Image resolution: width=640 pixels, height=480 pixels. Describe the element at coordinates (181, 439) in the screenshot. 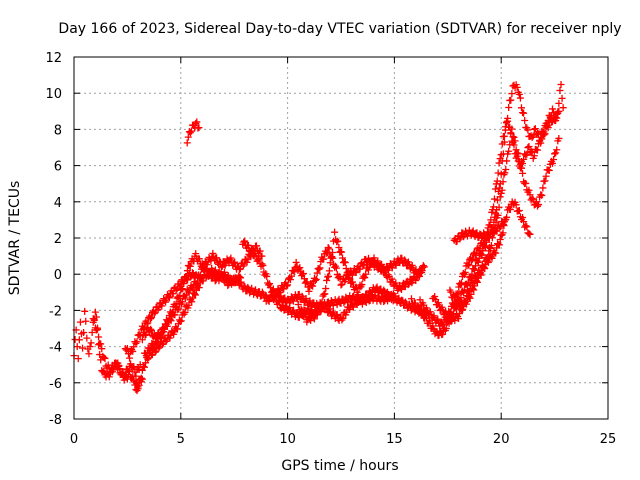

I see `x-tick-label: 5` at that location.